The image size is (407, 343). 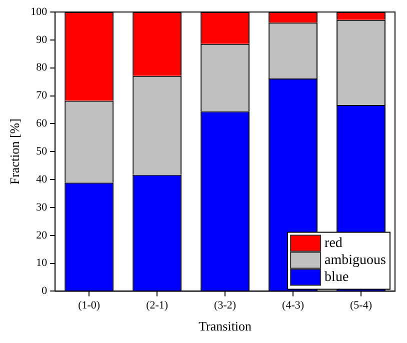 I want to click on x-tick-label: (3-2), so click(x=225, y=306).